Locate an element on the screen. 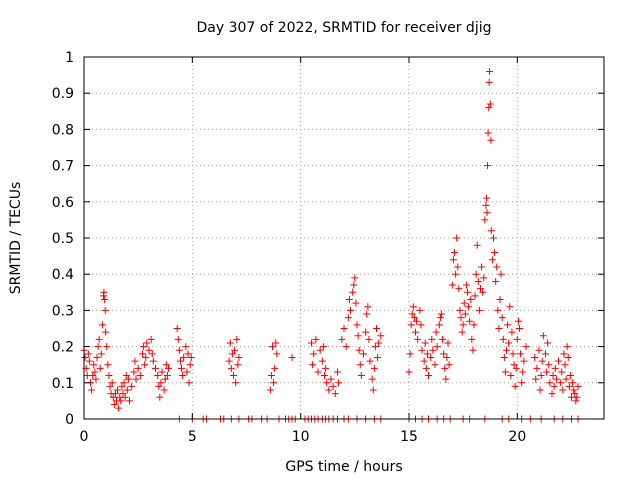 The width and height of the screenshot is (640, 480). x-tick-label: 5 is located at coordinates (192, 437).